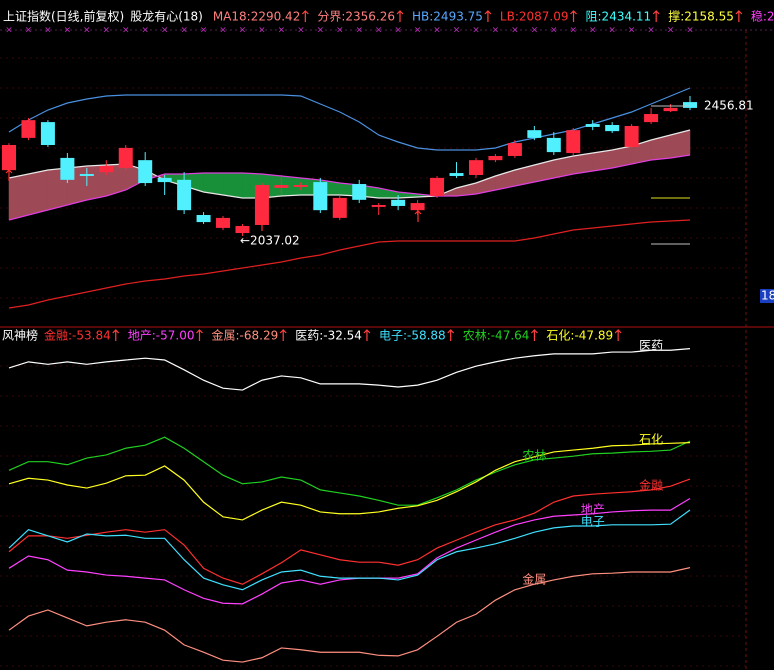 The height and width of the screenshot is (670, 774). What do you see at coordinates (762, 16) in the screenshot?
I see `legend-item: 稳:2290.42` at bounding box center [762, 16].